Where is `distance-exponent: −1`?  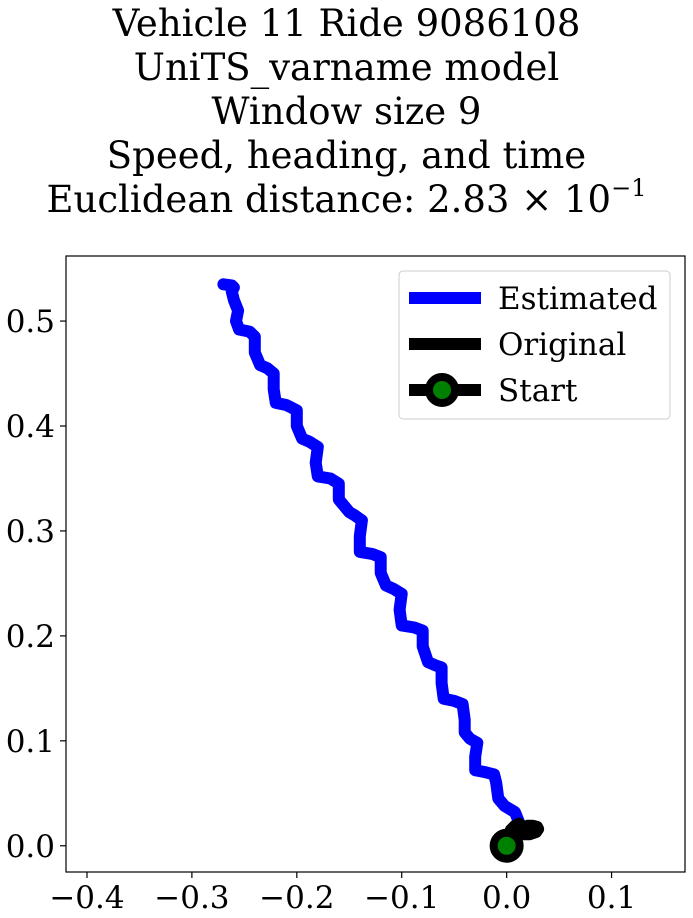
distance-exponent: −1 is located at coordinates (629, 188).